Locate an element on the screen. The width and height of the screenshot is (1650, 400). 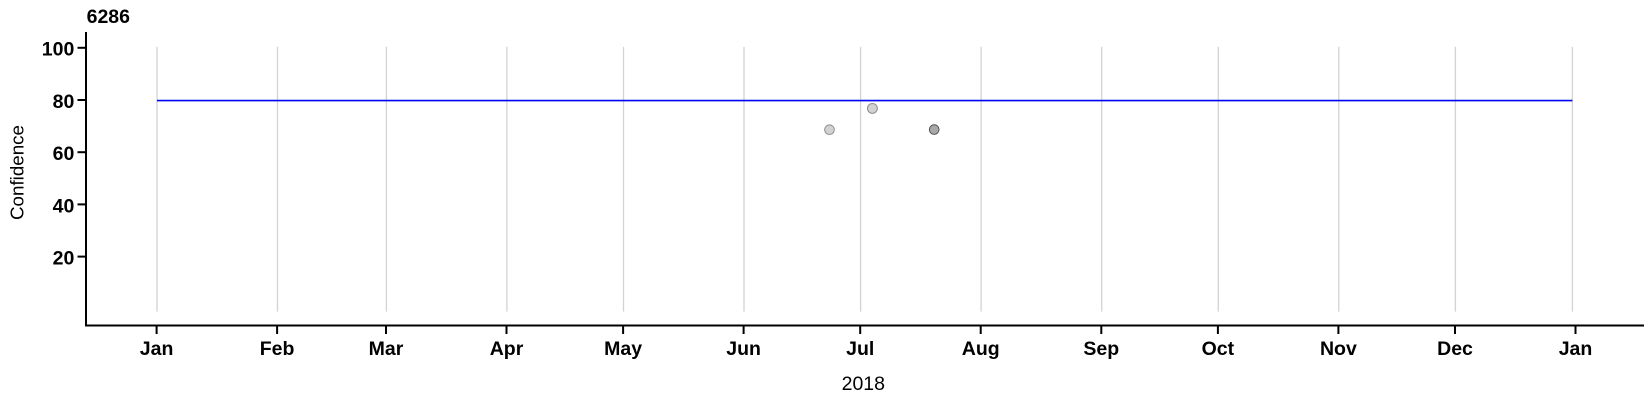
svg-text: Feb is located at coordinates (277, 349).